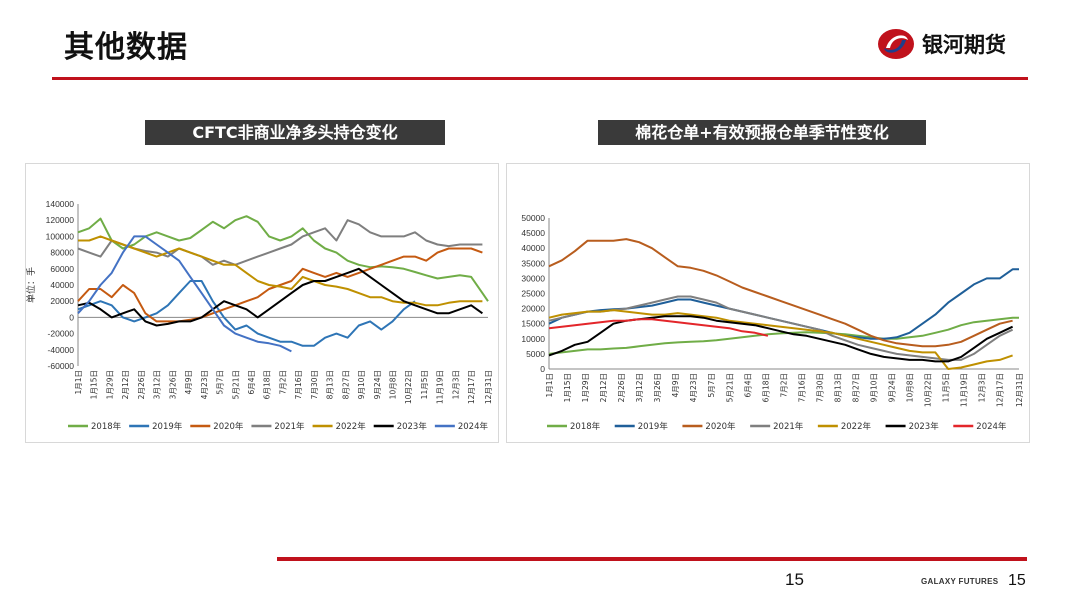 The height and width of the screenshot is (608, 1080). Describe the element at coordinates (60, 236) in the screenshot. I see `y-tick-label: 100000` at that location.